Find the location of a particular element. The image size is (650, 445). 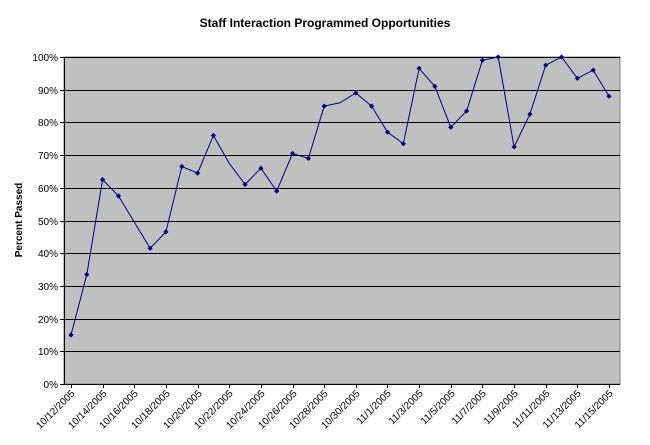

y-tick-label: 60% is located at coordinates (48, 189).